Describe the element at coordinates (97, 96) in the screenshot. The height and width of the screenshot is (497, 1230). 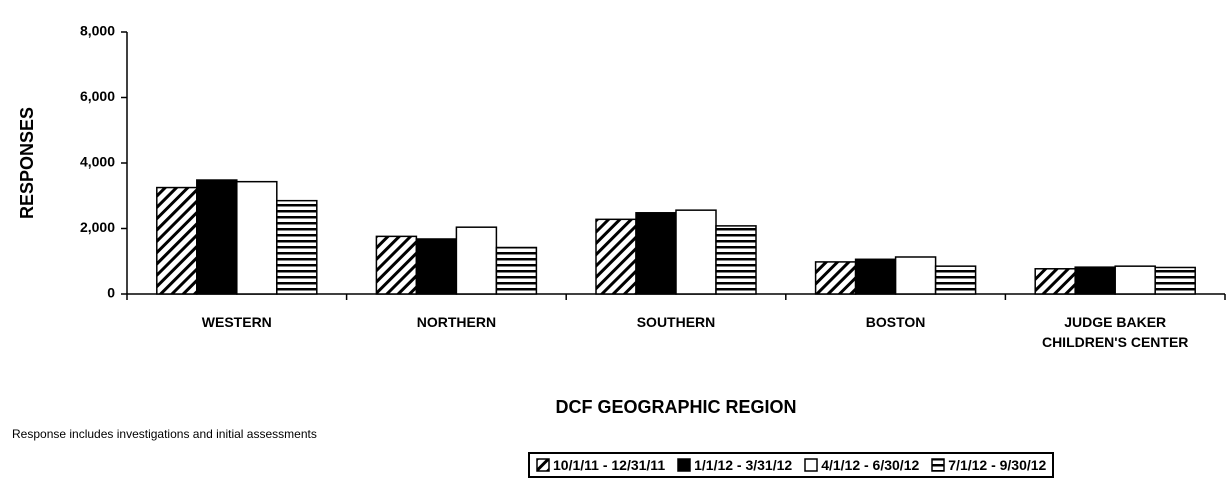
I see `y-tick-label: 6,000` at that location.